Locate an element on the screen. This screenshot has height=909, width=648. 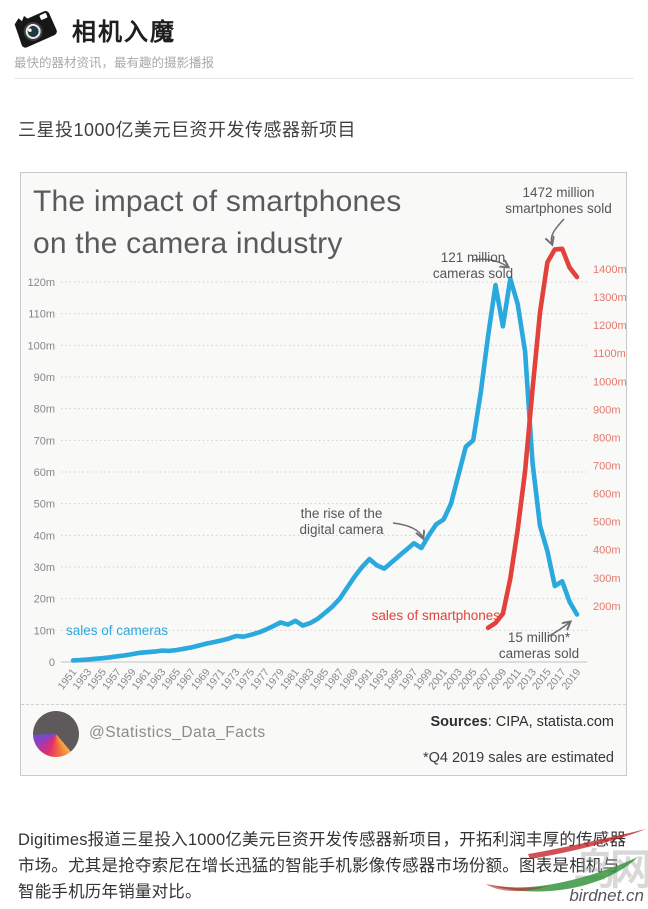
svg-text: 110m is located at coordinates (41, 315).